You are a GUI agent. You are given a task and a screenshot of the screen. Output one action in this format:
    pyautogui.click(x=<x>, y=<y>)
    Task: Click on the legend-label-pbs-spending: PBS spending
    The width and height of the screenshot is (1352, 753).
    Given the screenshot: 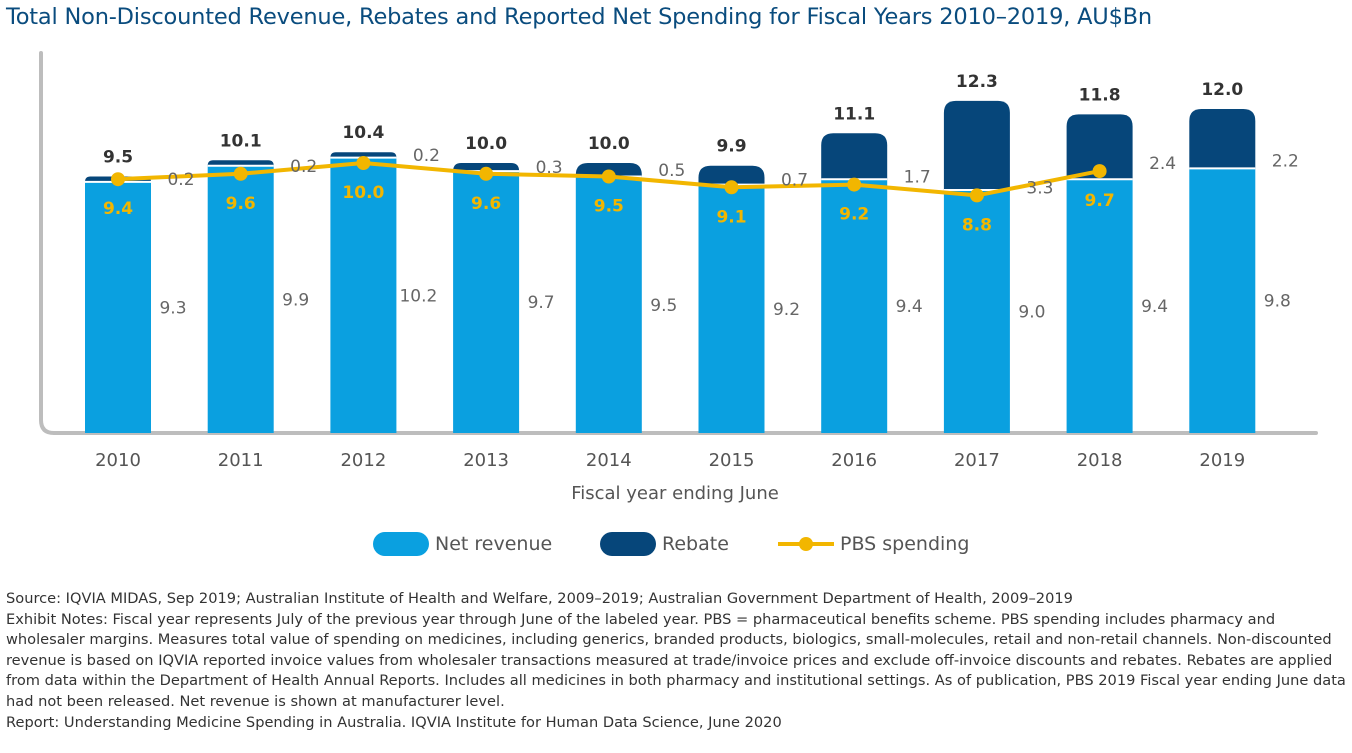 What is the action you would take?
    pyautogui.click(x=905, y=544)
    